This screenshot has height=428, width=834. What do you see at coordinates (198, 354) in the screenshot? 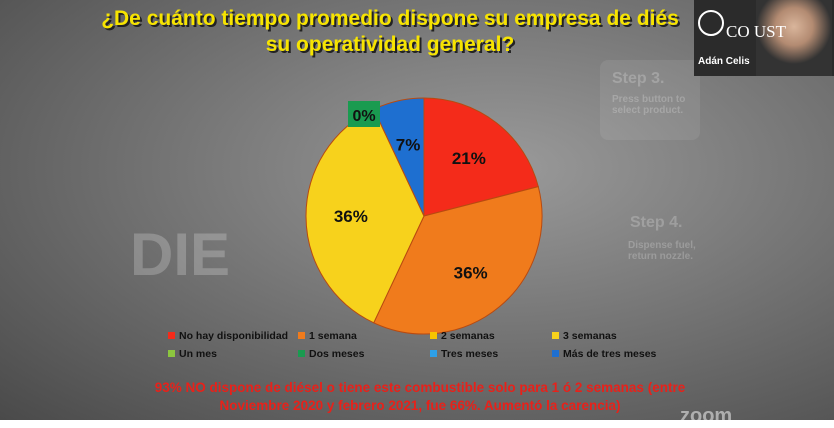
I see `legend-label: Un mes` at bounding box center [198, 354].